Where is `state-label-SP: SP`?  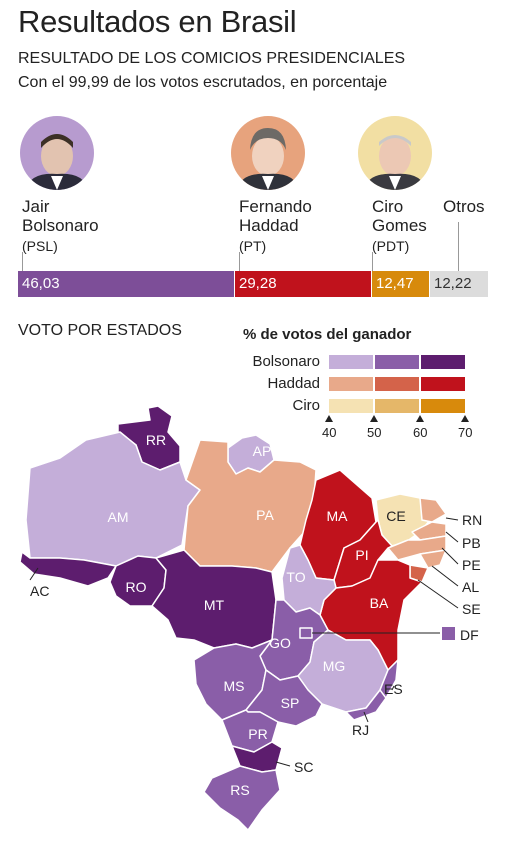 state-label-SP: SP is located at coordinates (290, 703).